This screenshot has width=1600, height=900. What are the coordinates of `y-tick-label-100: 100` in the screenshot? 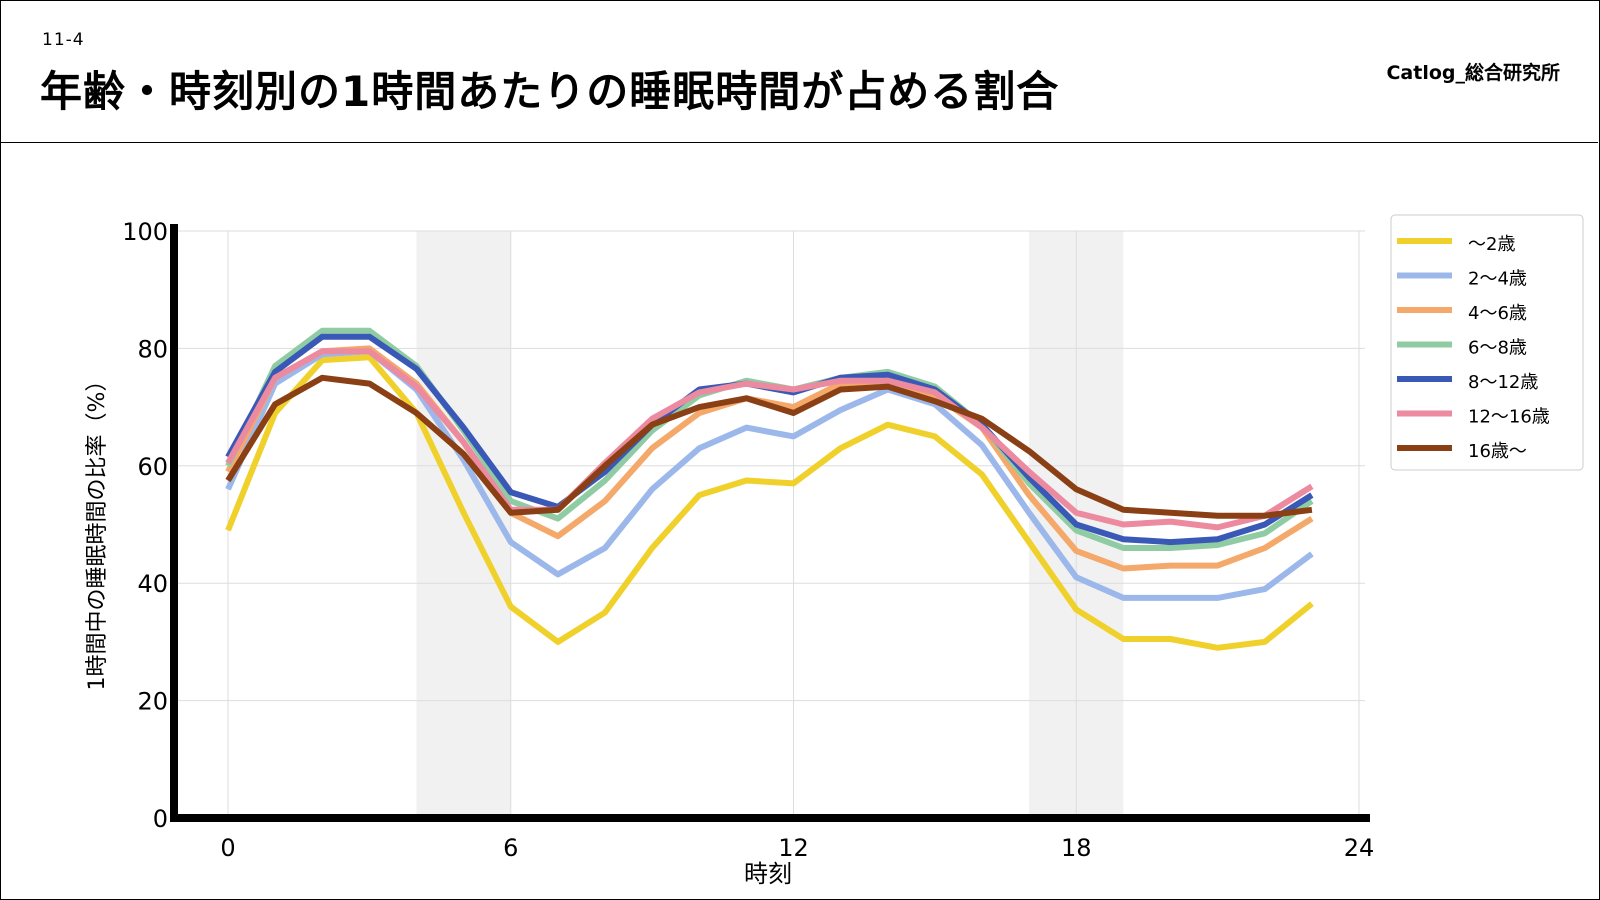 It's located at (145, 232).